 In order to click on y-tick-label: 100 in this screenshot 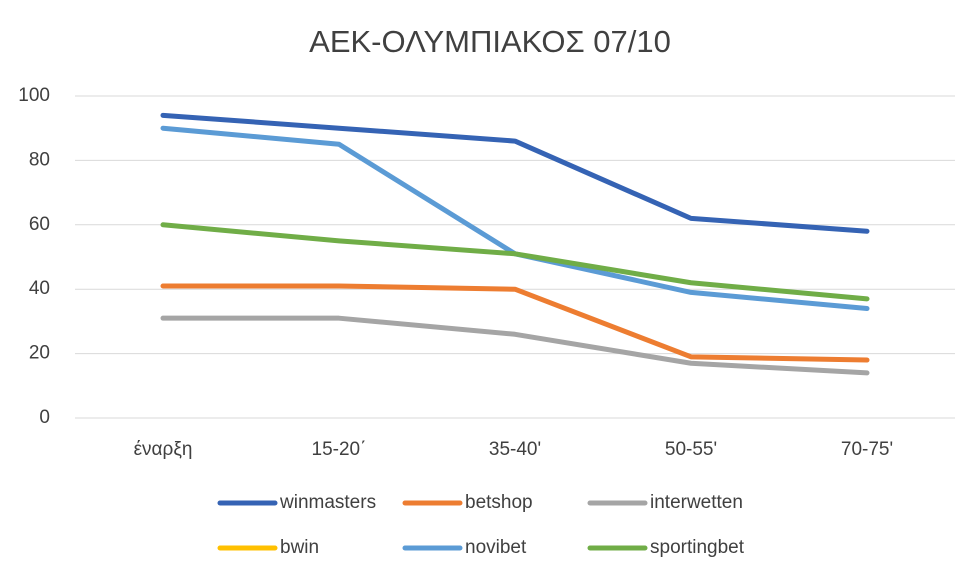, I will do `click(34, 95)`.